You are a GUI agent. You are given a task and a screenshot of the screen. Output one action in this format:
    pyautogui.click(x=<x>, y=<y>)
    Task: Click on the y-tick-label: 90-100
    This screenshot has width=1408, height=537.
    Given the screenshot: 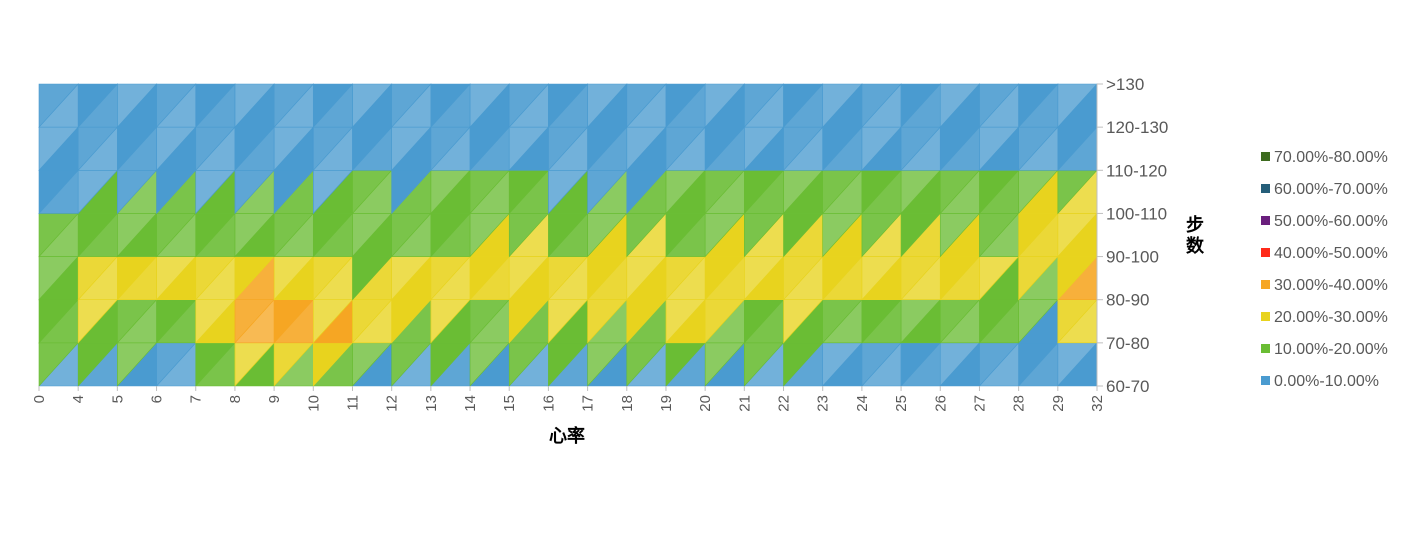 What is the action you would take?
    pyautogui.click(x=1132, y=257)
    